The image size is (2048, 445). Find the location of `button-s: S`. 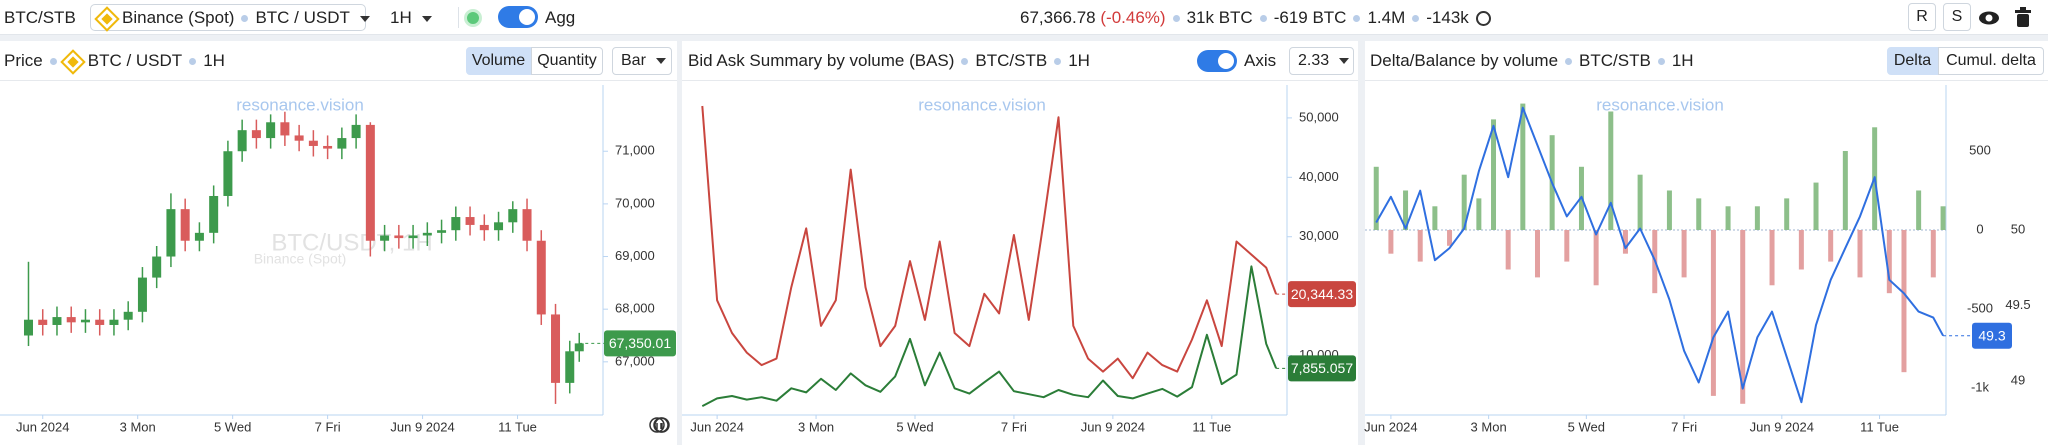

button-s: S is located at coordinates (1957, 17).